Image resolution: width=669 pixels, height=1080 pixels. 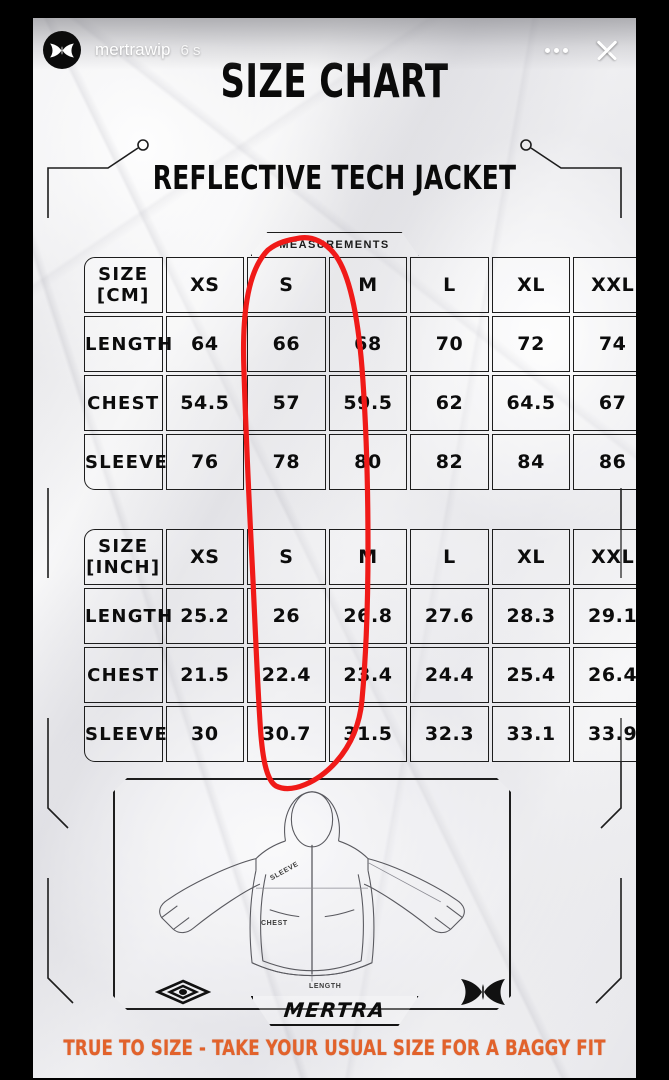 What do you see at coordinates (449, 344) in the screenshot?
I see `table-cell: 70` at bounding box center [449, 344].